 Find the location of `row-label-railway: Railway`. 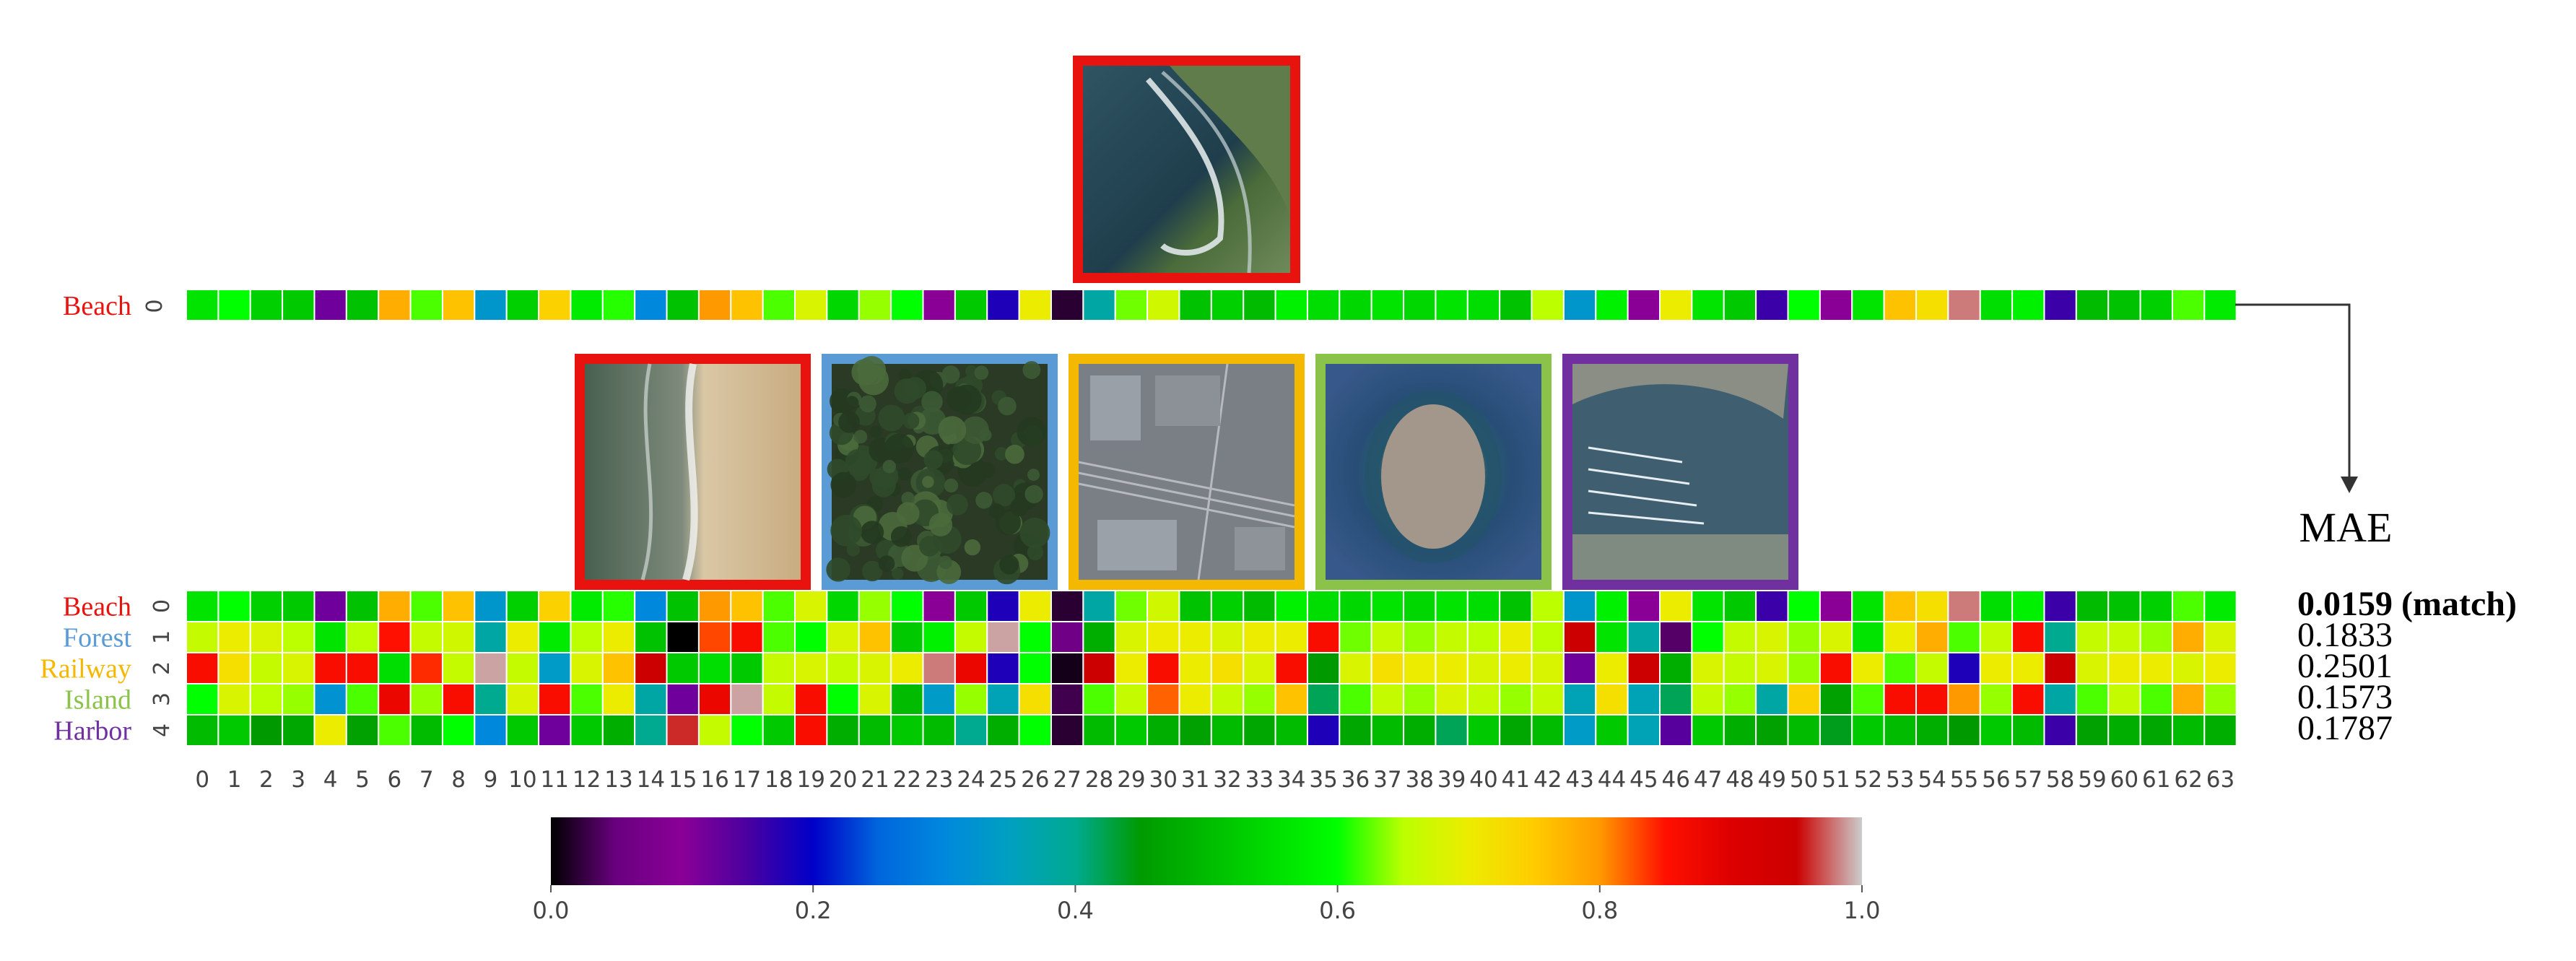

row-label-railway: Railway is located at coordinates (85, 669).